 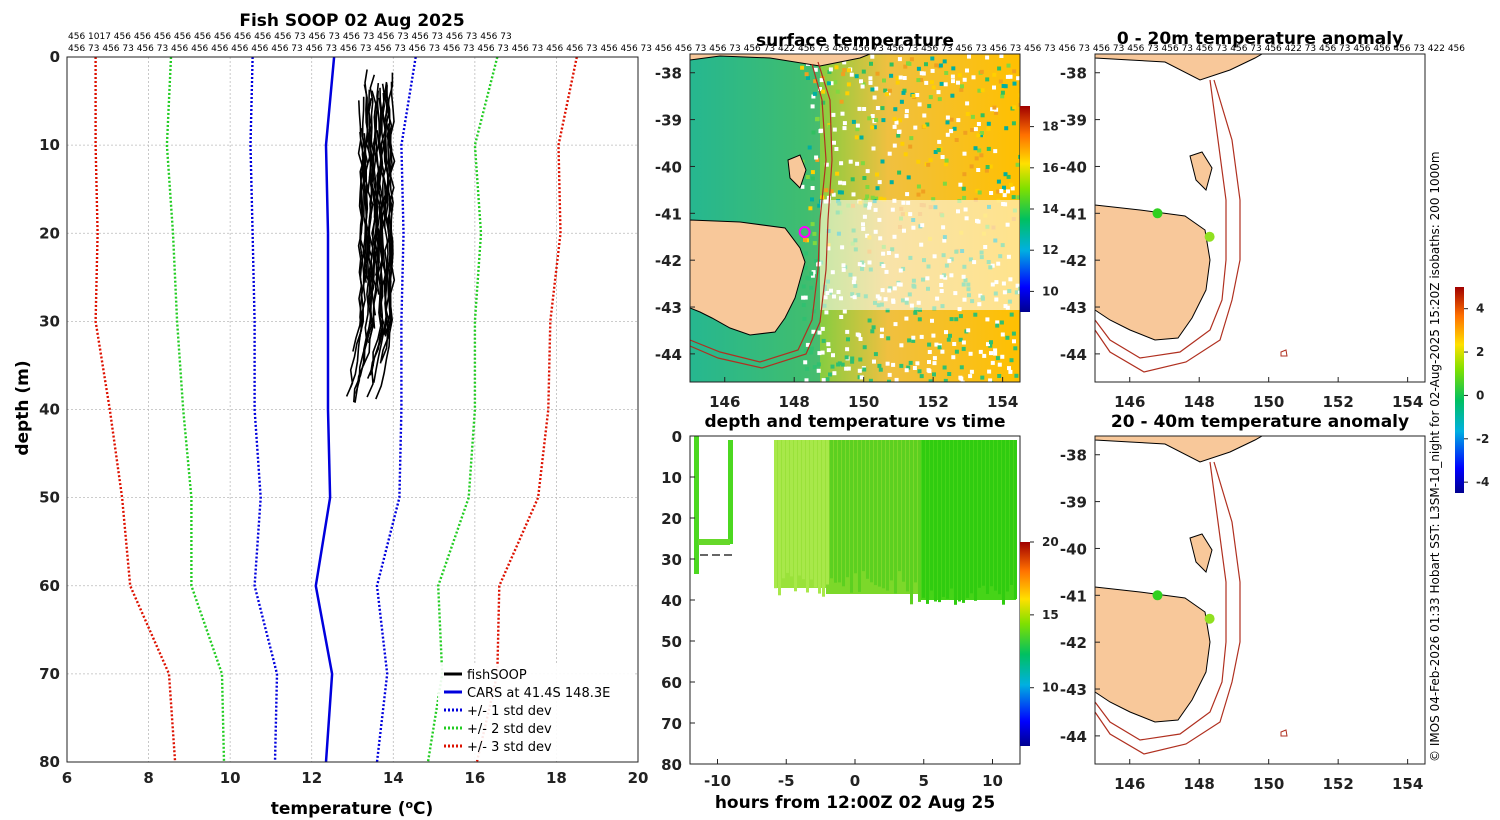 What do you see at coordinates (385, 240) in the screenshot?
I see `fishsoop-cast` at bounding box center [385, 240].